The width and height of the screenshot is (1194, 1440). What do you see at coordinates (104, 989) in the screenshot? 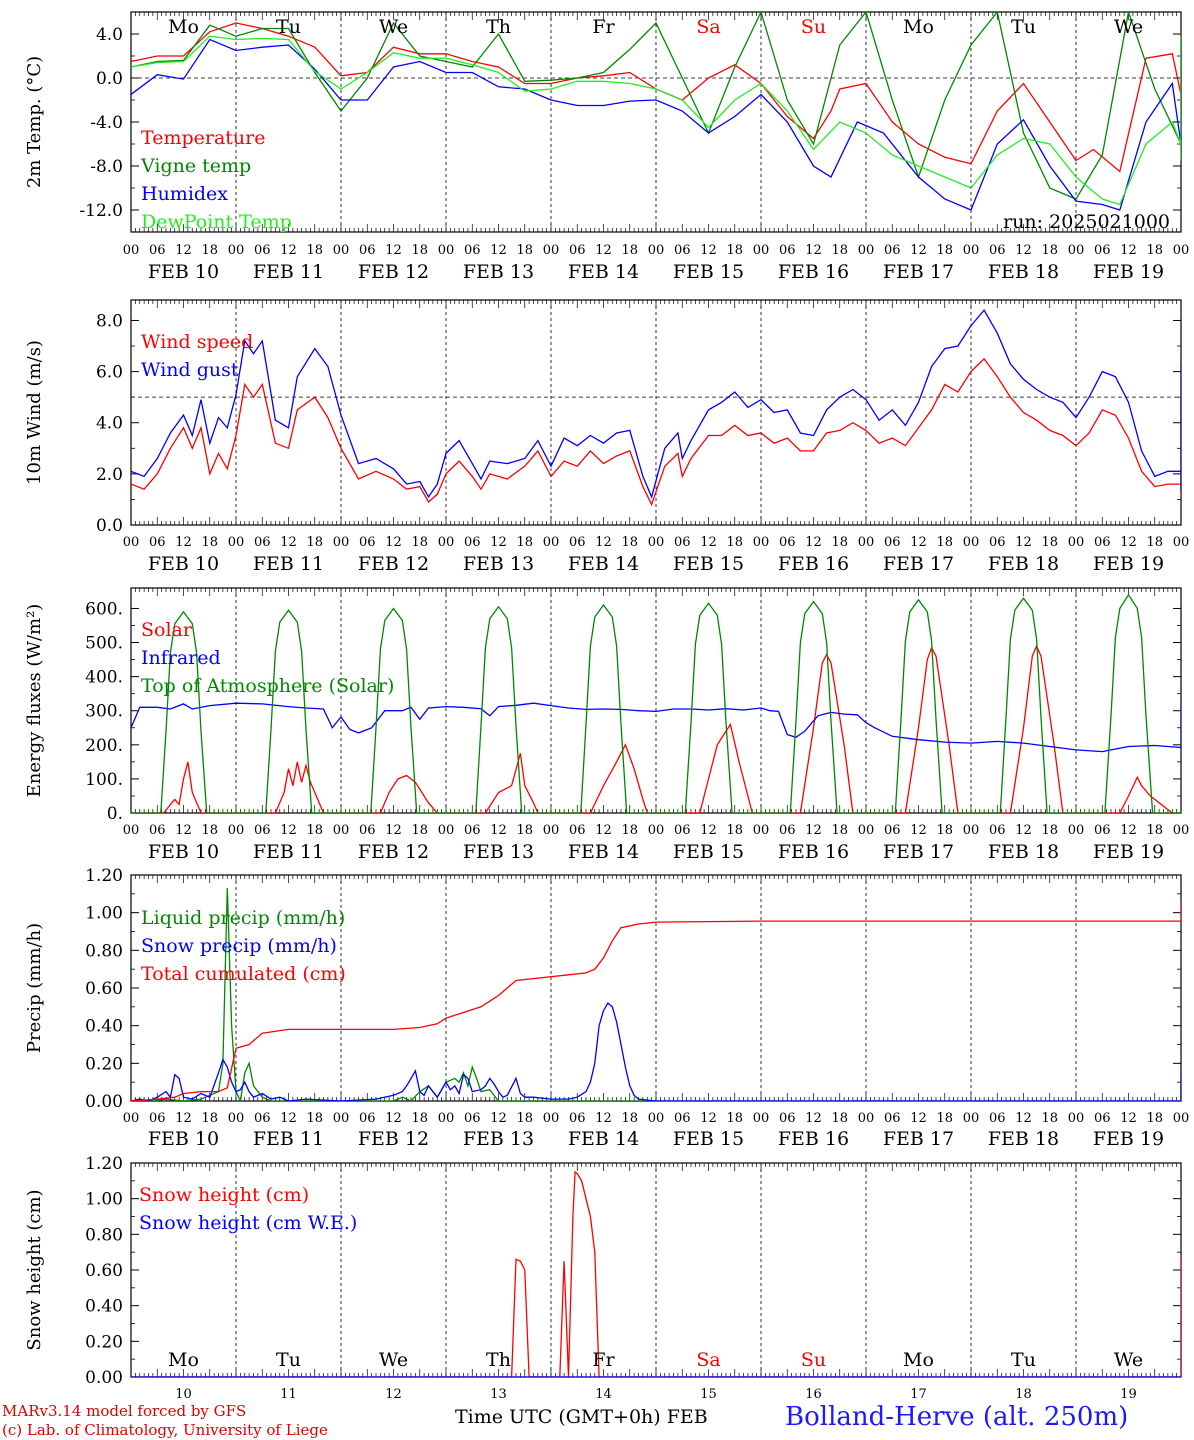
I see `y-tick-label: 0.60` at bounding box center [104, 989].